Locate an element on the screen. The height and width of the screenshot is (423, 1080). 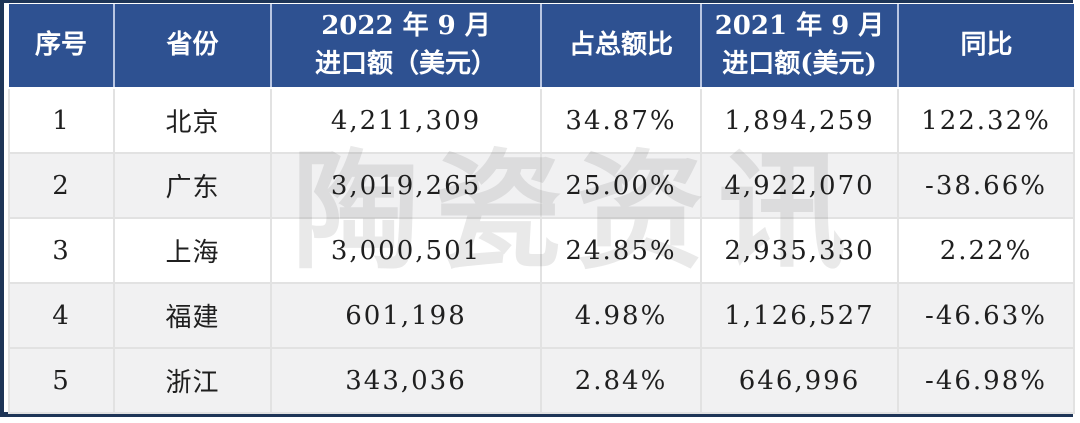
cell-import-2022: 601,198 is located at coordinates (406, 315).